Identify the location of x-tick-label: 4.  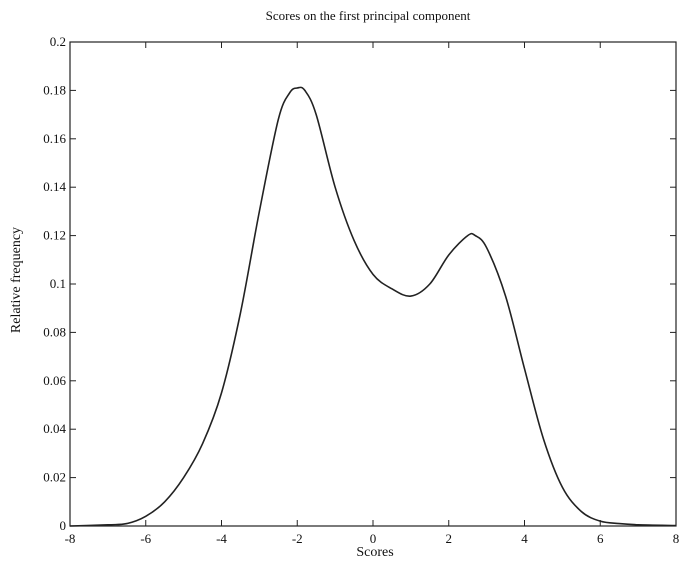
(524, 538).